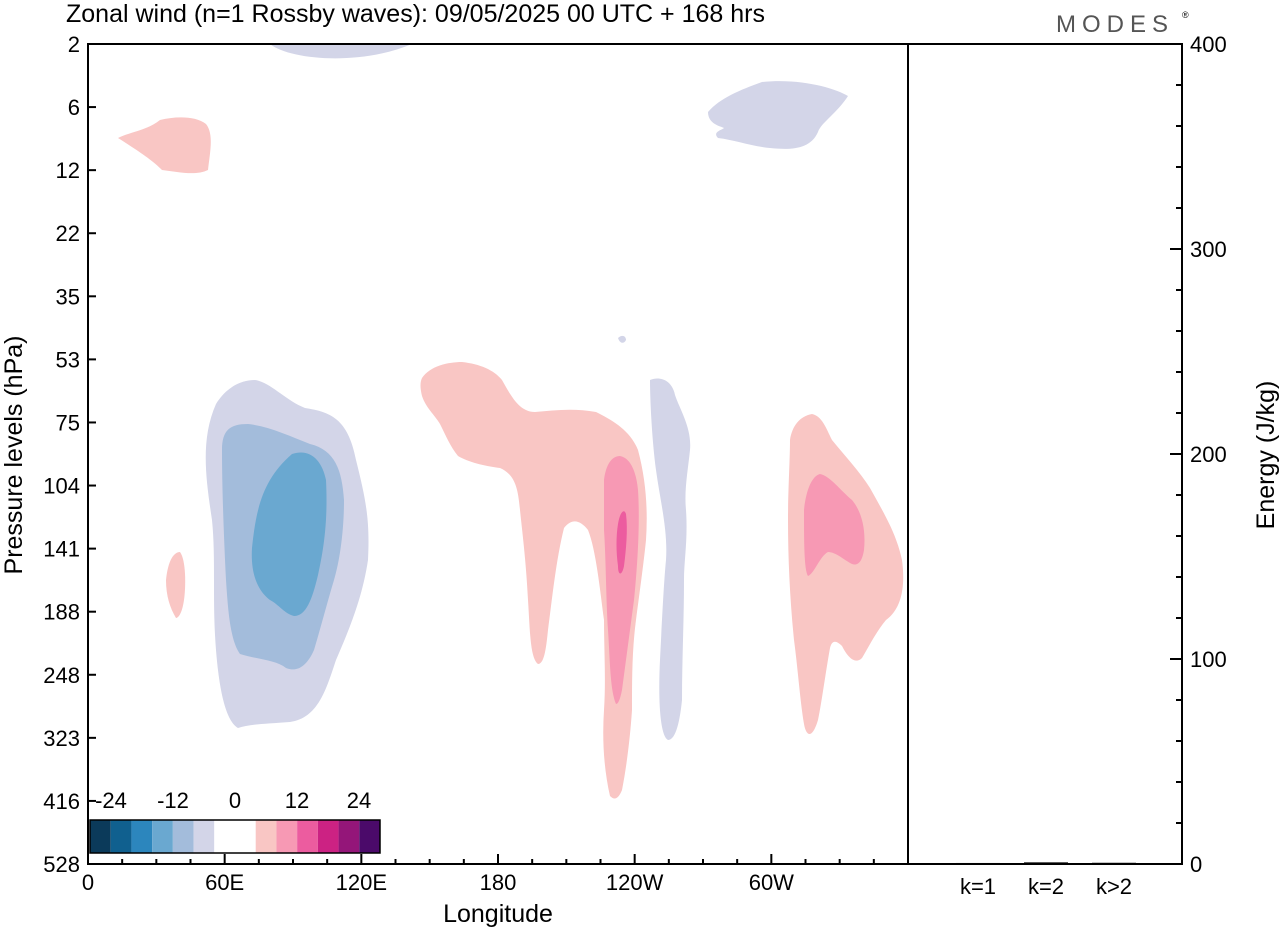 This screenshot has height=935, width=1280. I want to click on y-tick-label: 75, so click(68, 422).